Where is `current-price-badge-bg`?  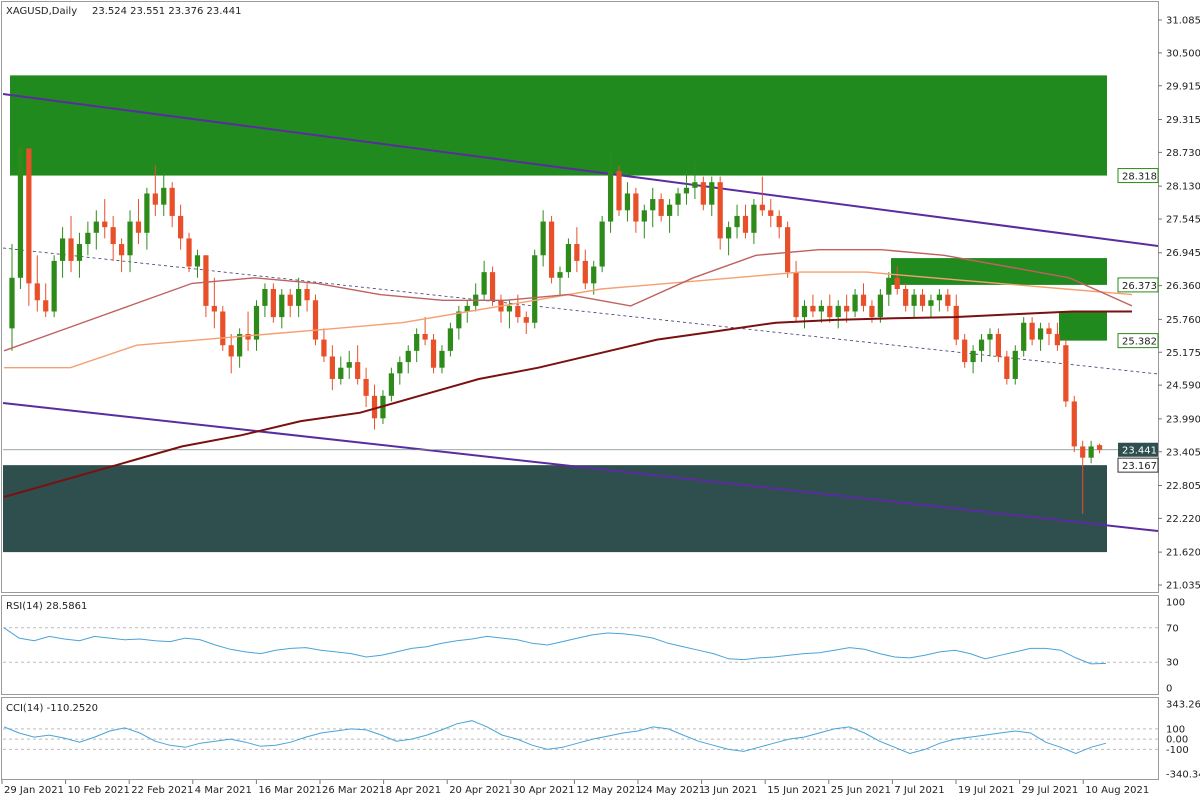 current-price-badge-bg is located at coordinates (1138, 449).